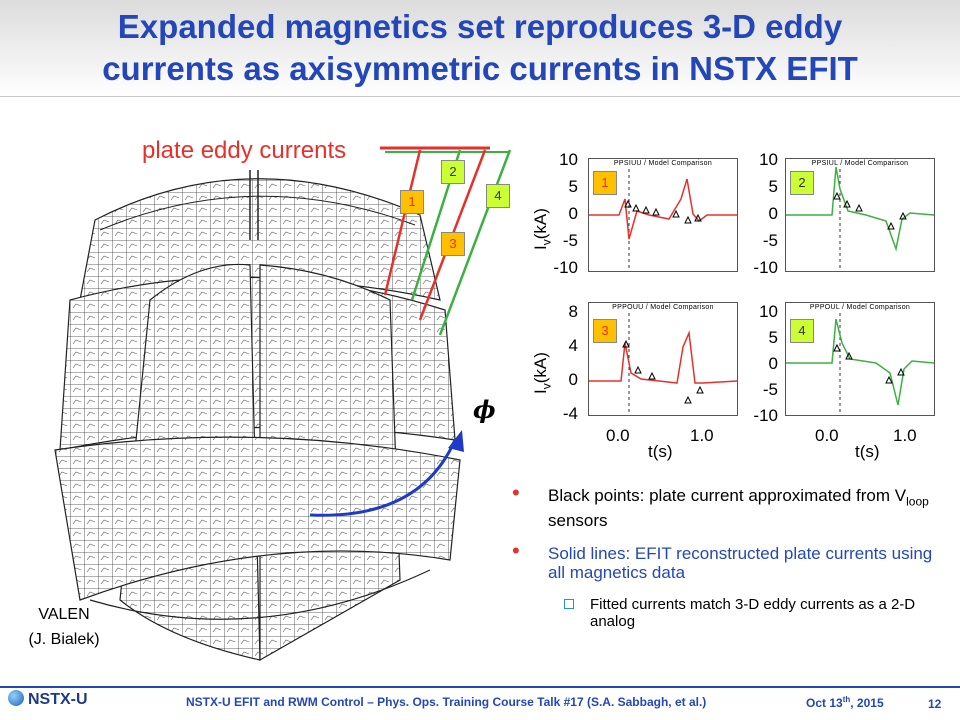  I want to click on ylabel-top-sub: v, so click(546, 242).